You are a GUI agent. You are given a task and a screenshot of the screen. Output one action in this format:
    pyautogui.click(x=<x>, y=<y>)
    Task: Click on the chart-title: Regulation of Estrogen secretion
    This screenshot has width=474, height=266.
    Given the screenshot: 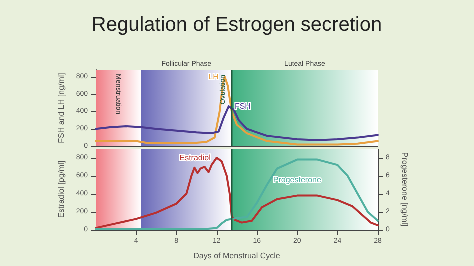 What is the action you would take?
    pyautogui.click(x=237, y=25)
    